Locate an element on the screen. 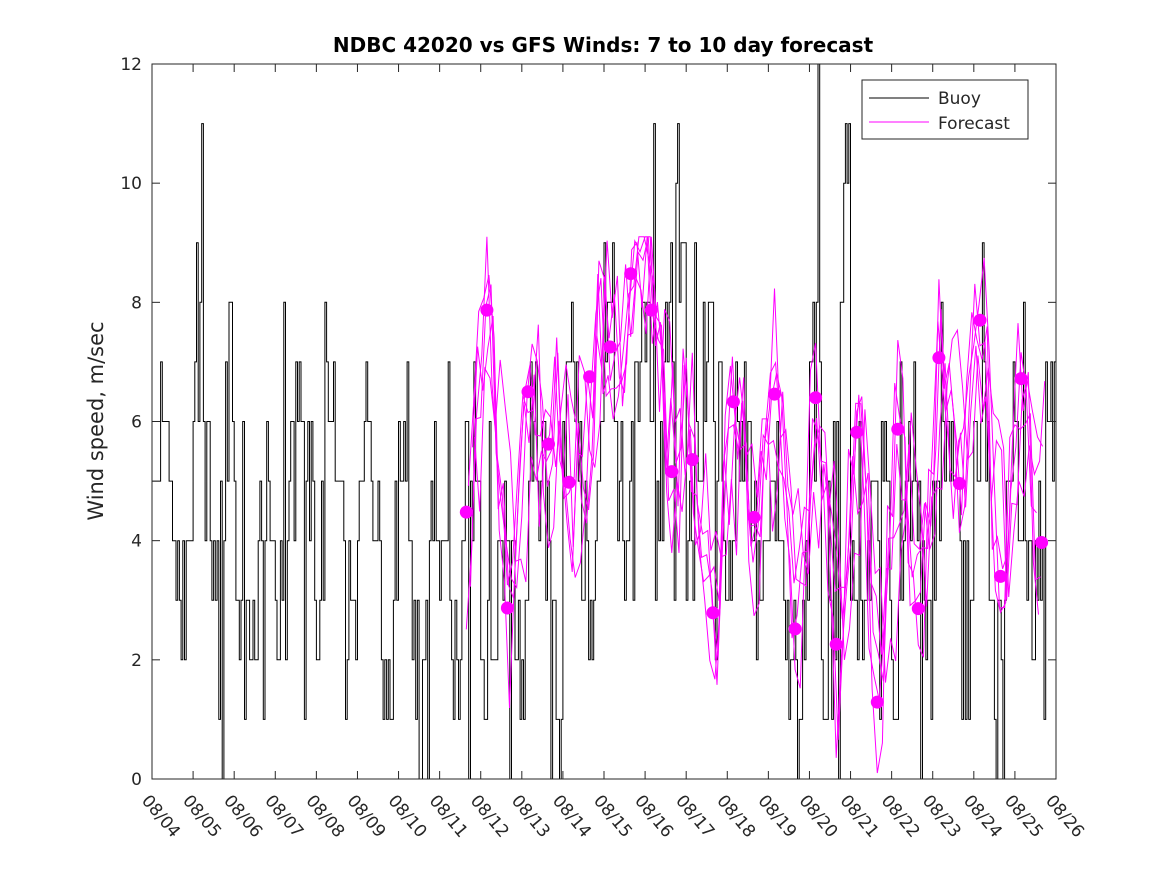  y-tick-label: 0 is located at coordinates (136, 780).